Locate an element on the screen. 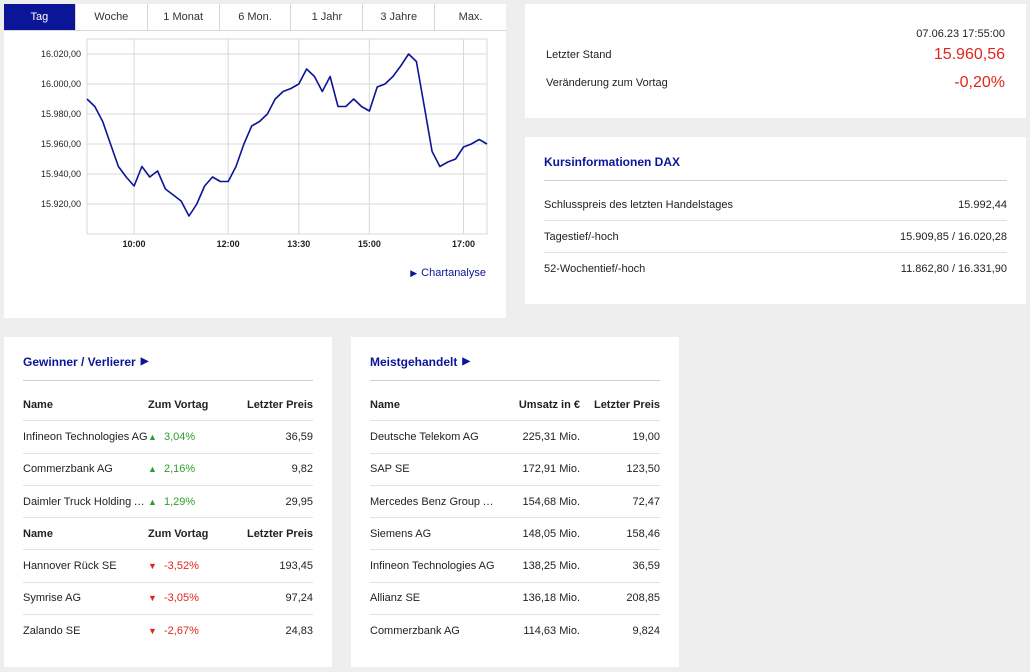 This screenshot has height=672, width=1030. table-row: Commerzbank AG ▲ 2,16% 9,82 is located at coordinates (168, 470).